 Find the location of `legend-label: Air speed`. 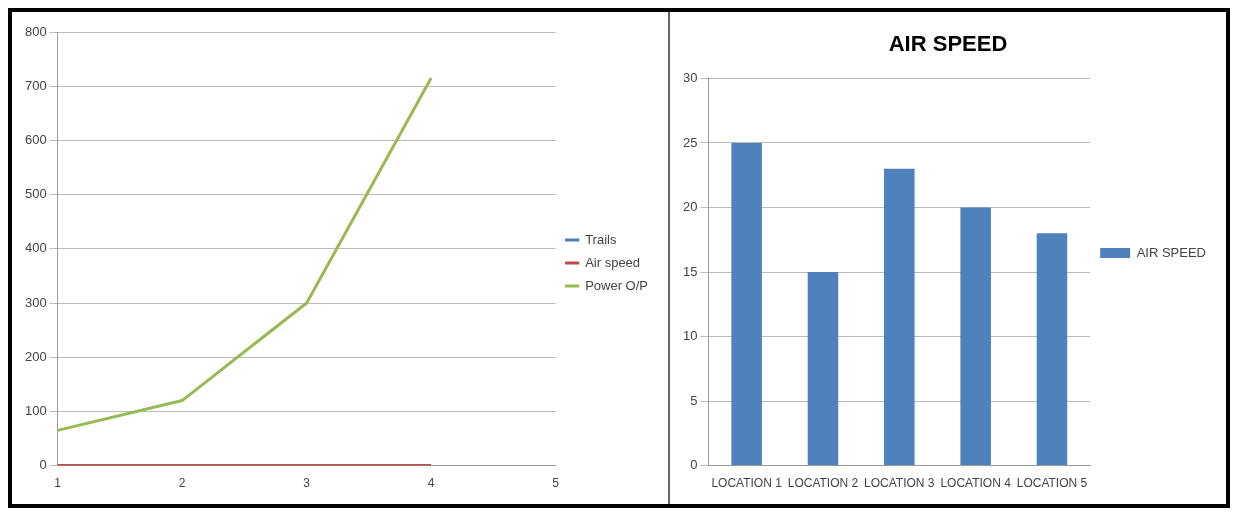

legend-label: Air speed is located at coordinates (613, 262).